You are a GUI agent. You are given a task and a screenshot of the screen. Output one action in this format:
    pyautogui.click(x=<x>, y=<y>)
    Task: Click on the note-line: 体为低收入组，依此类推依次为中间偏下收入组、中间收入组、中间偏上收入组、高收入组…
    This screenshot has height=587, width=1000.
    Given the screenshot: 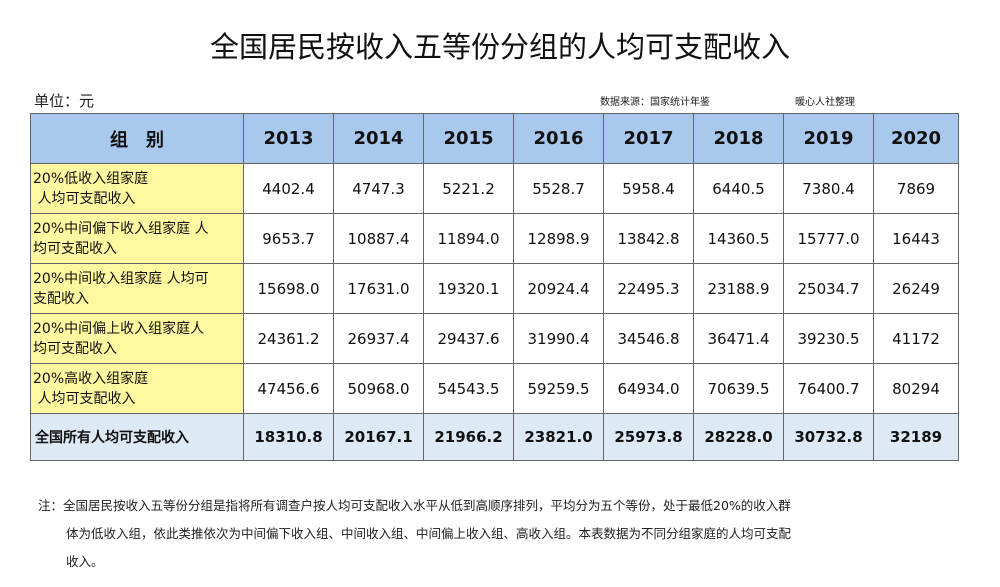 What is the action you would take?
    pyautogui.click(x=429, y=533)
    